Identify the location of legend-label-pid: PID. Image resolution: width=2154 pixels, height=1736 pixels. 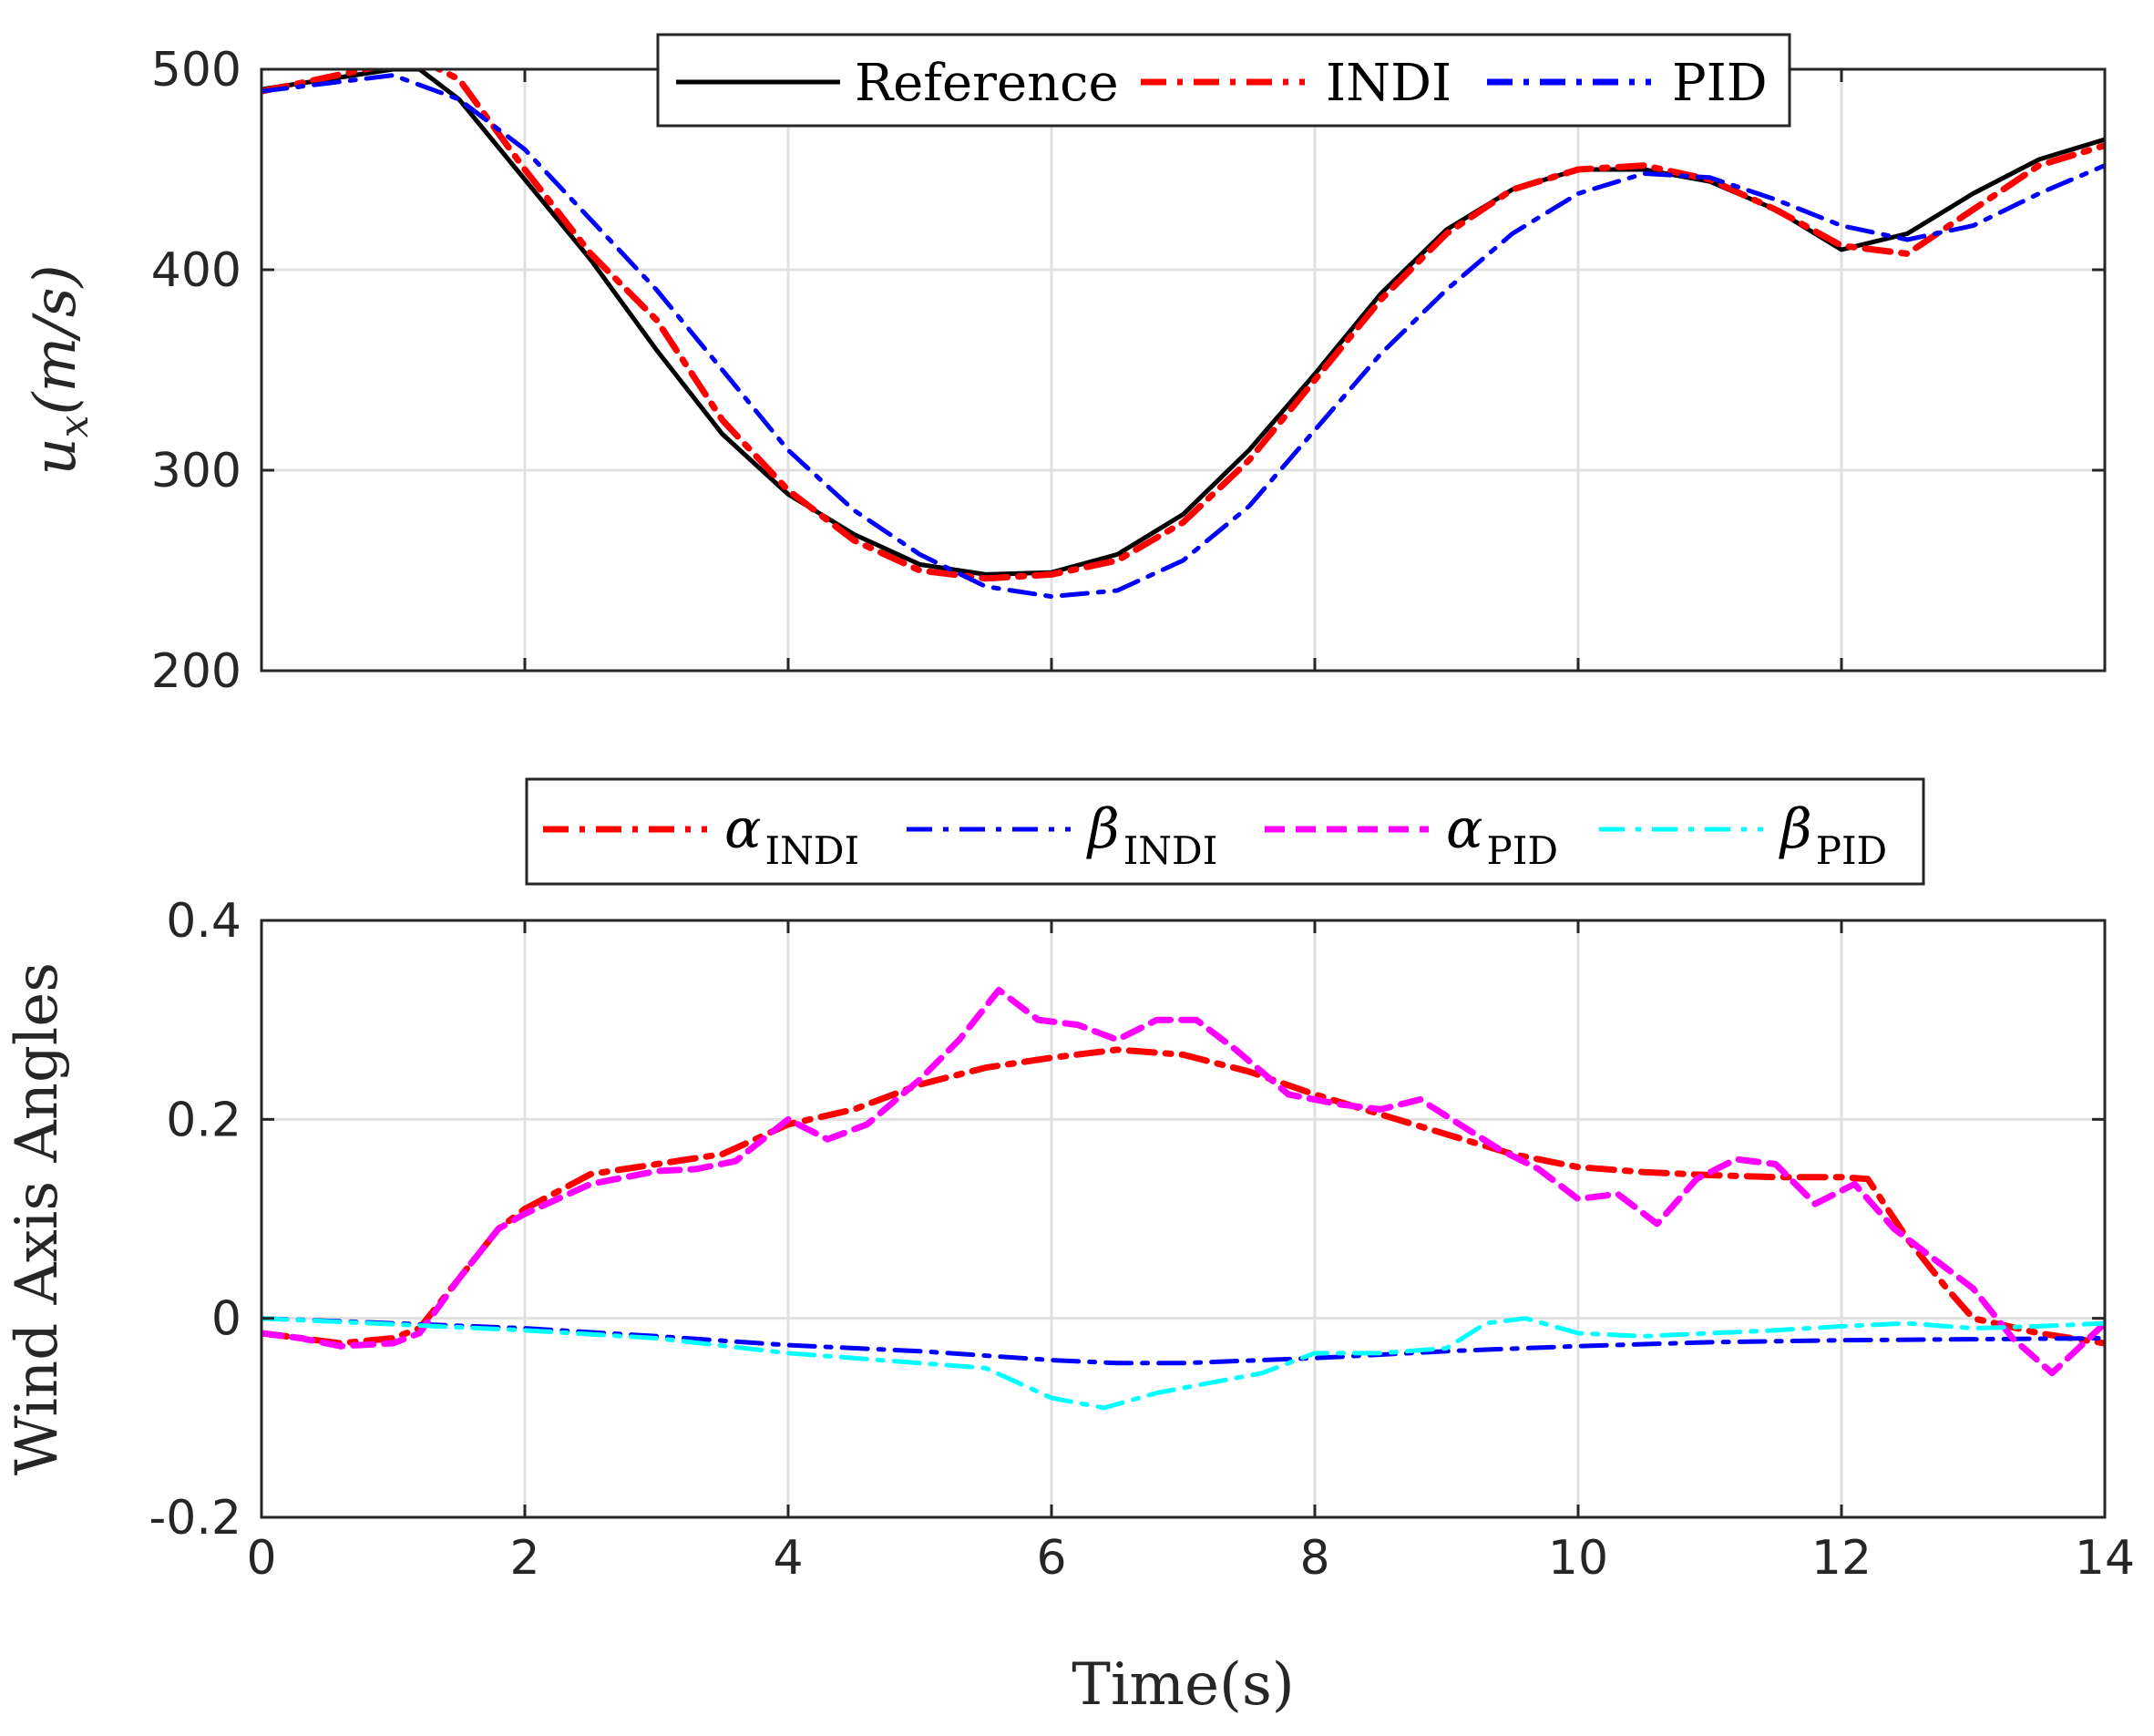
(1720, 83).